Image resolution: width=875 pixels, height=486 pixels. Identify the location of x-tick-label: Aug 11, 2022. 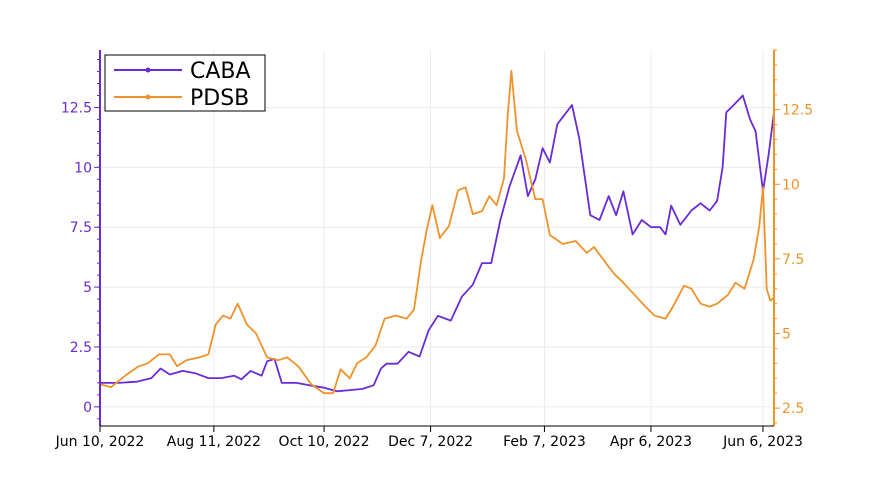
(214, 442).